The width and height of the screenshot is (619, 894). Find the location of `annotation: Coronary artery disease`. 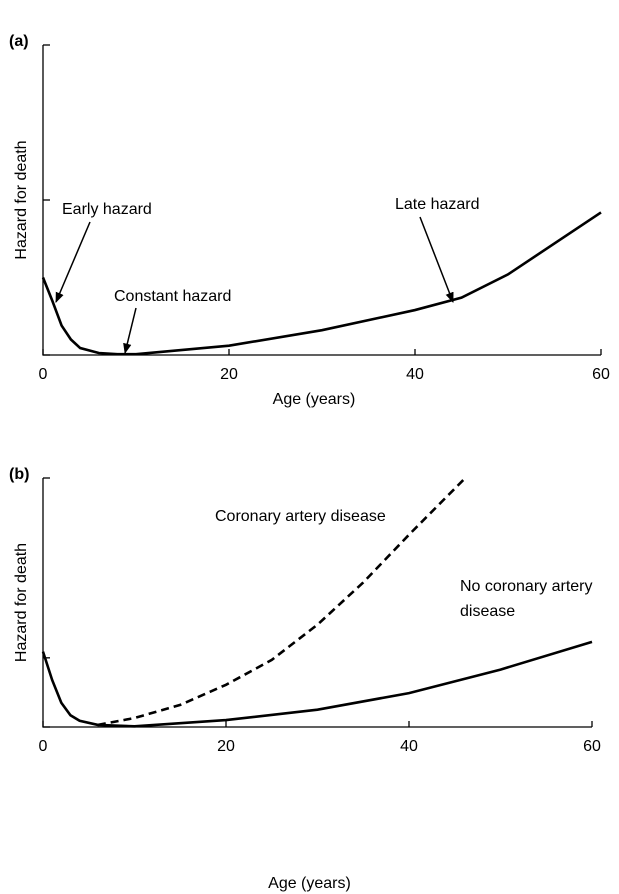

annotation: Coronary artery disease is located at coordinates (300, 516).